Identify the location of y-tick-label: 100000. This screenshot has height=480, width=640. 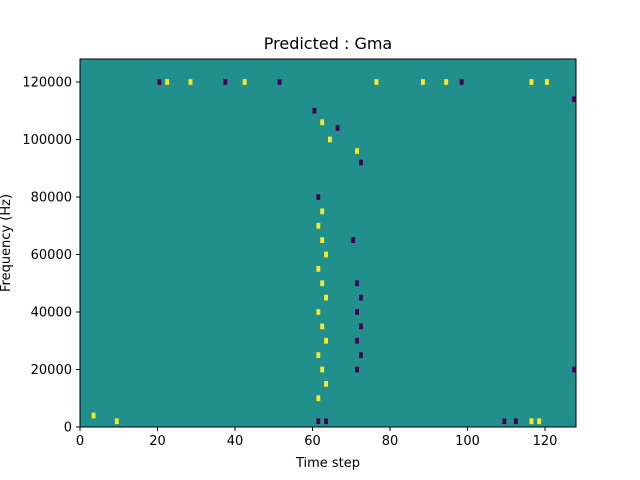
(47, 140).